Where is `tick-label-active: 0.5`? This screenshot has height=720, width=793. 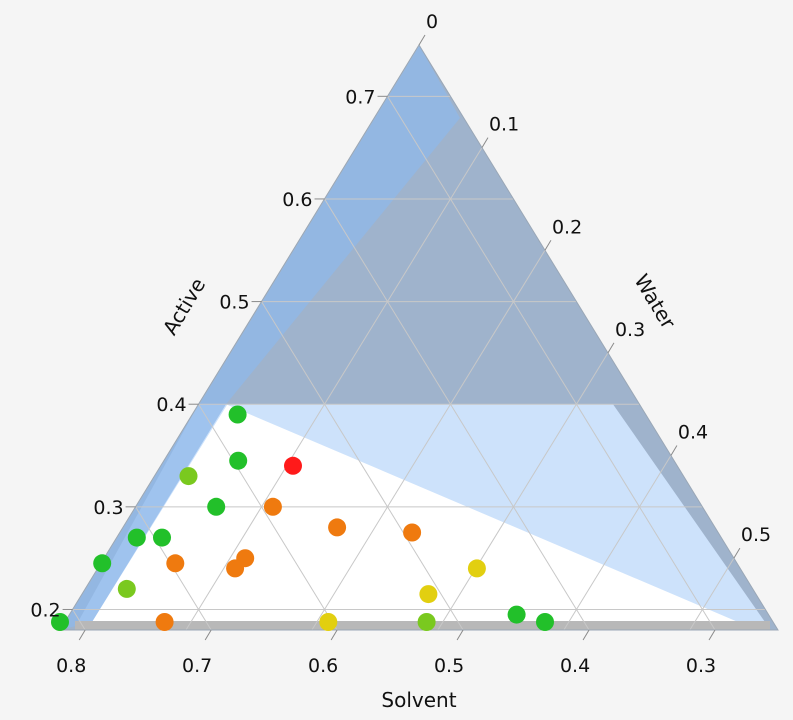 tick-label-active: 0.5 is located at coordinates (234, 303).